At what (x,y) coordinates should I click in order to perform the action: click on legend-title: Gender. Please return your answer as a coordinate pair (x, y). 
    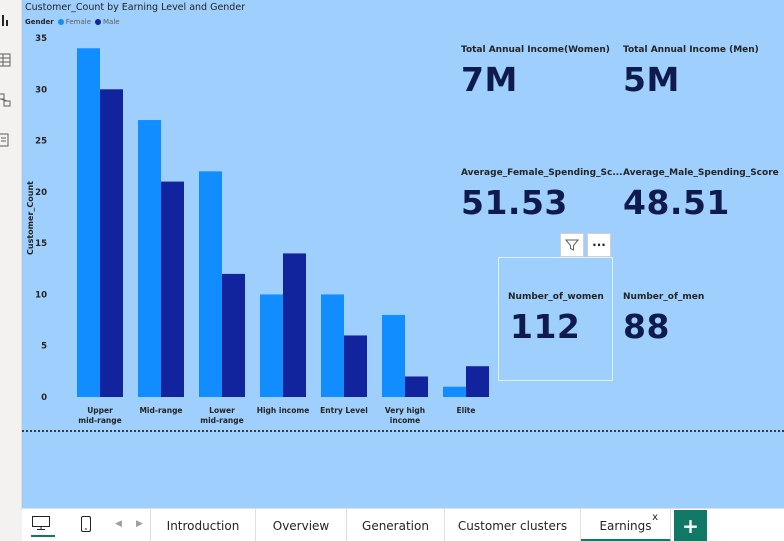
    Looking at the image, I should click on (39, 22).